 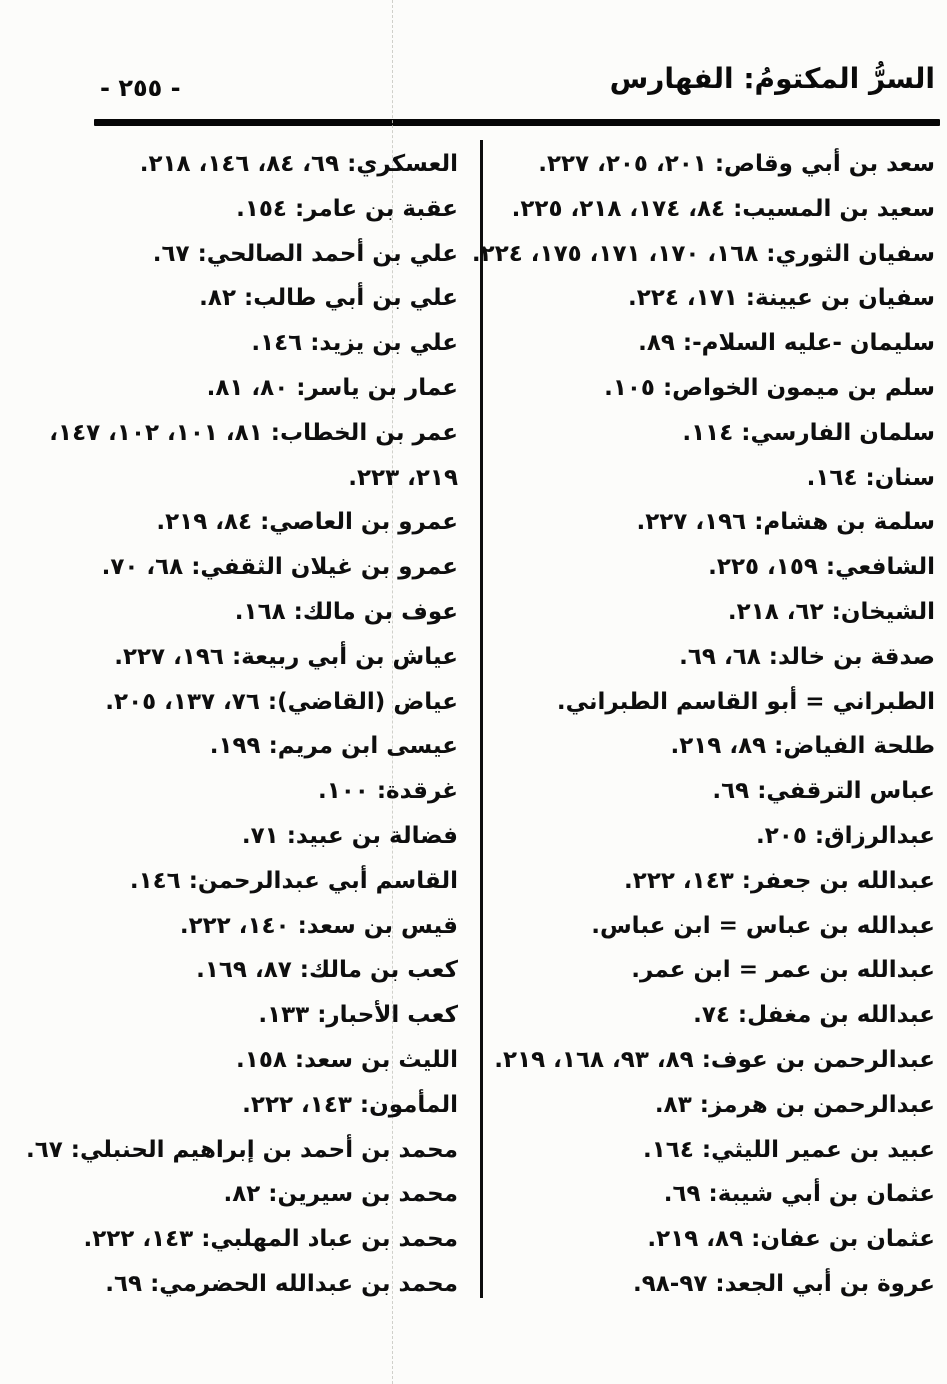 I want to click on index-entry: علي بن يزيد: ١٤٦., so click(x=276, y=343).